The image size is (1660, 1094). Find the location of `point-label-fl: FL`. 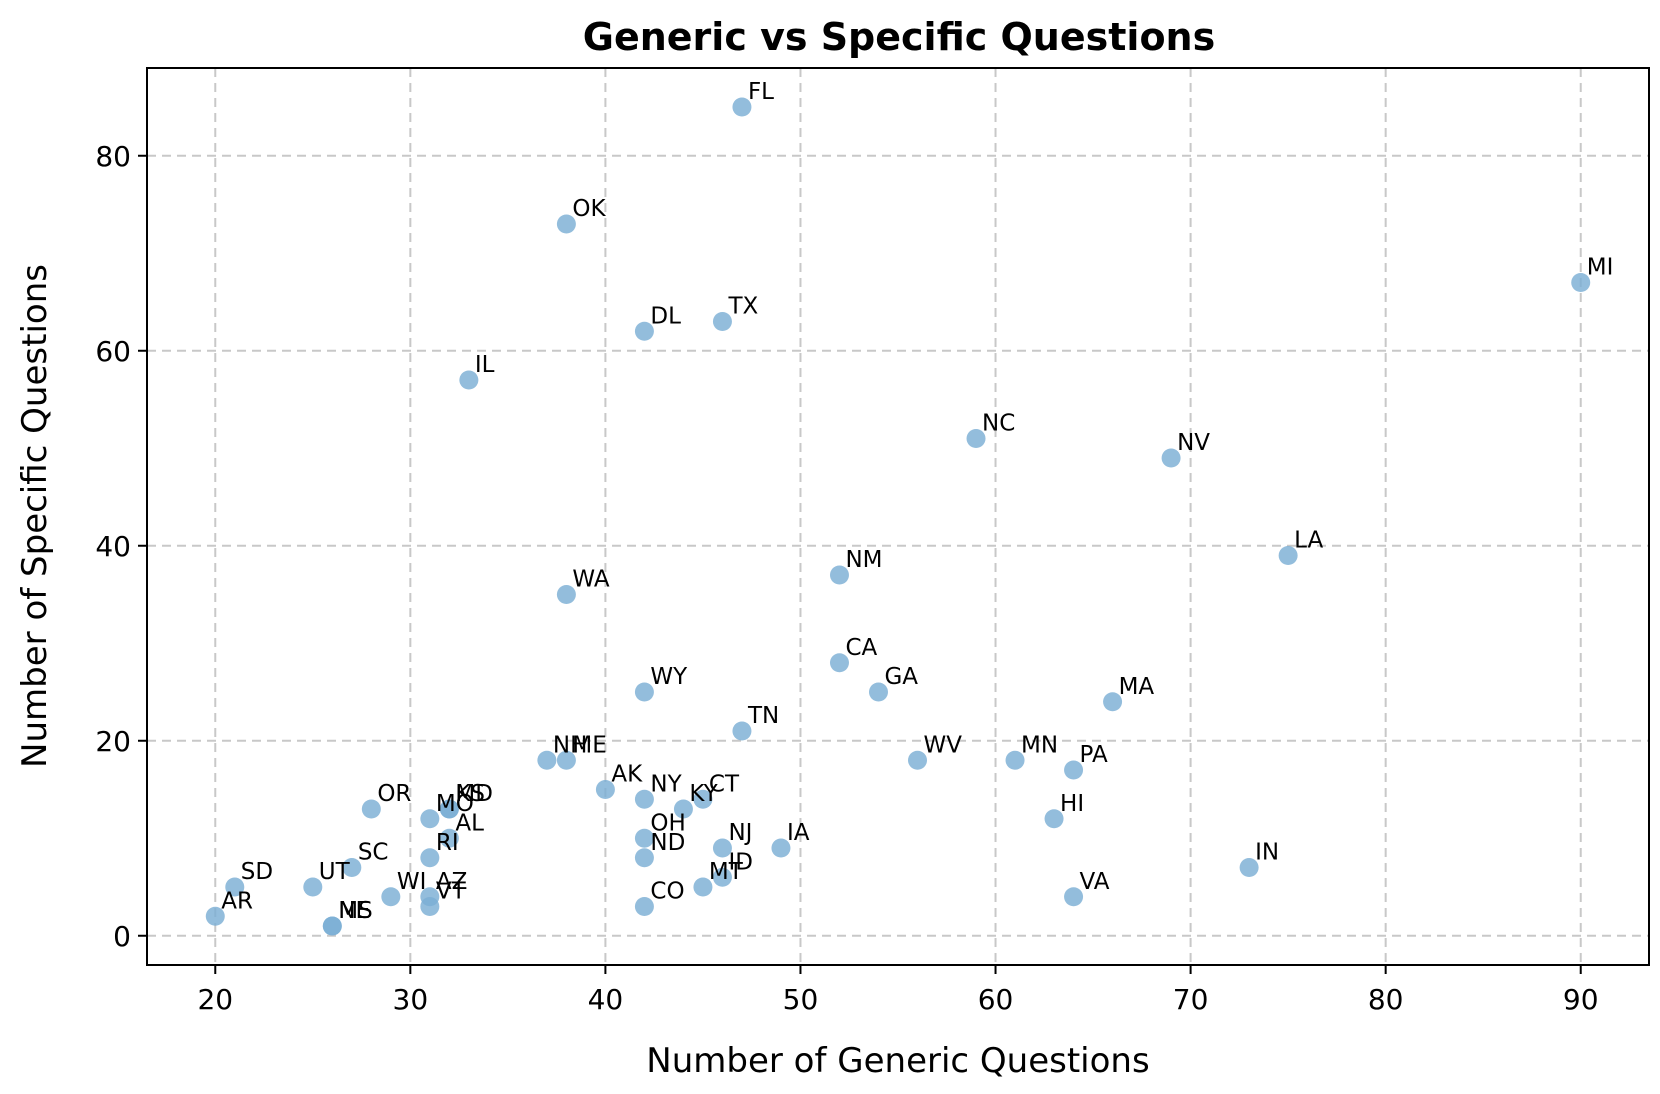

point-label-fl: FL is located at coordinates (761, 92).